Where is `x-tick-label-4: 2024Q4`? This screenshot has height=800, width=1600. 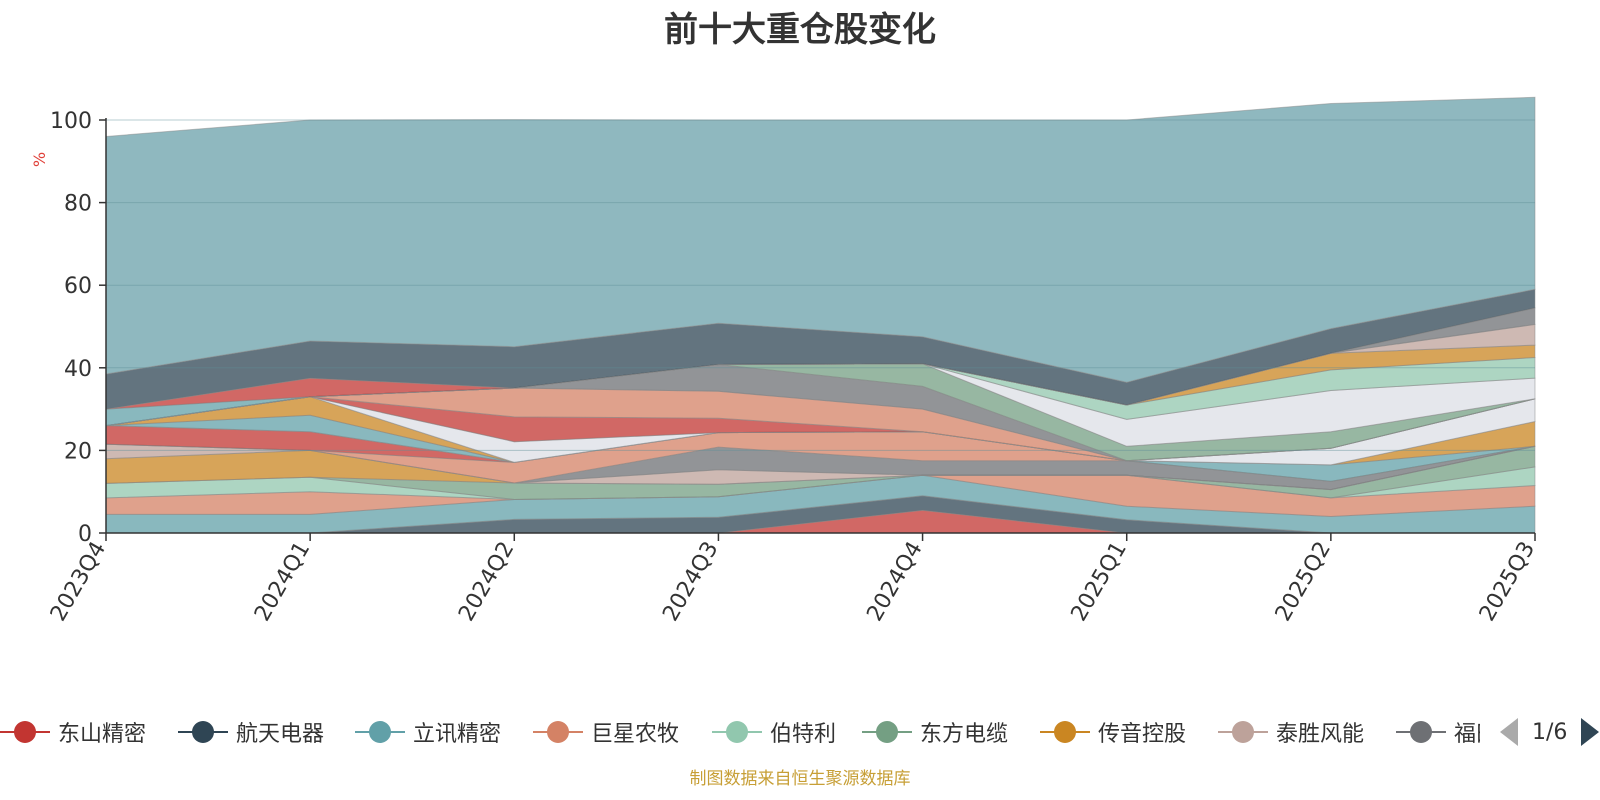
x-tick-label-4: 2024Q4 is located at coordinates (894, 582).